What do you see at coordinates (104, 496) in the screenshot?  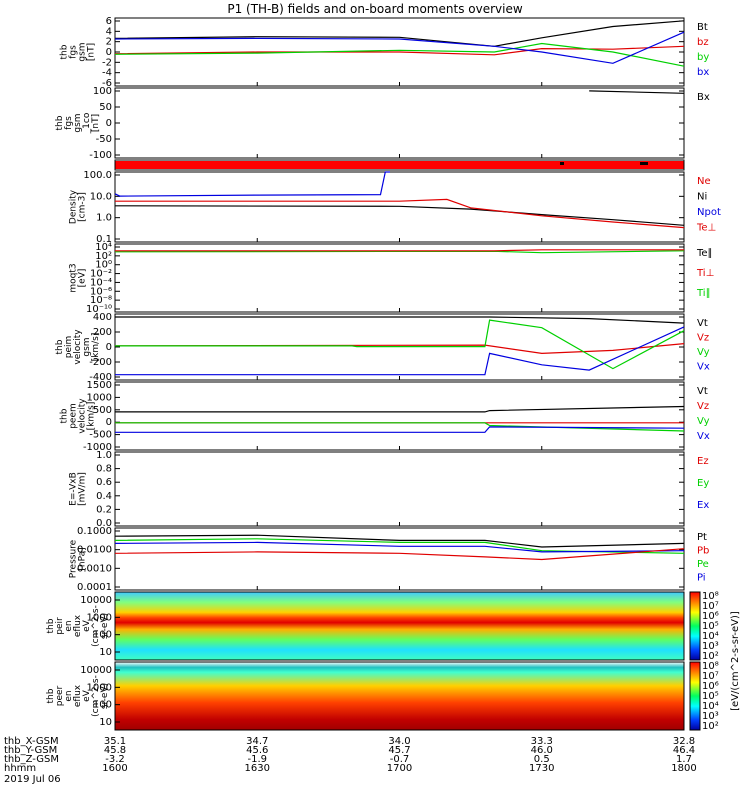 I see `ytick-label: 0.4` at bounding box center [104, 496].